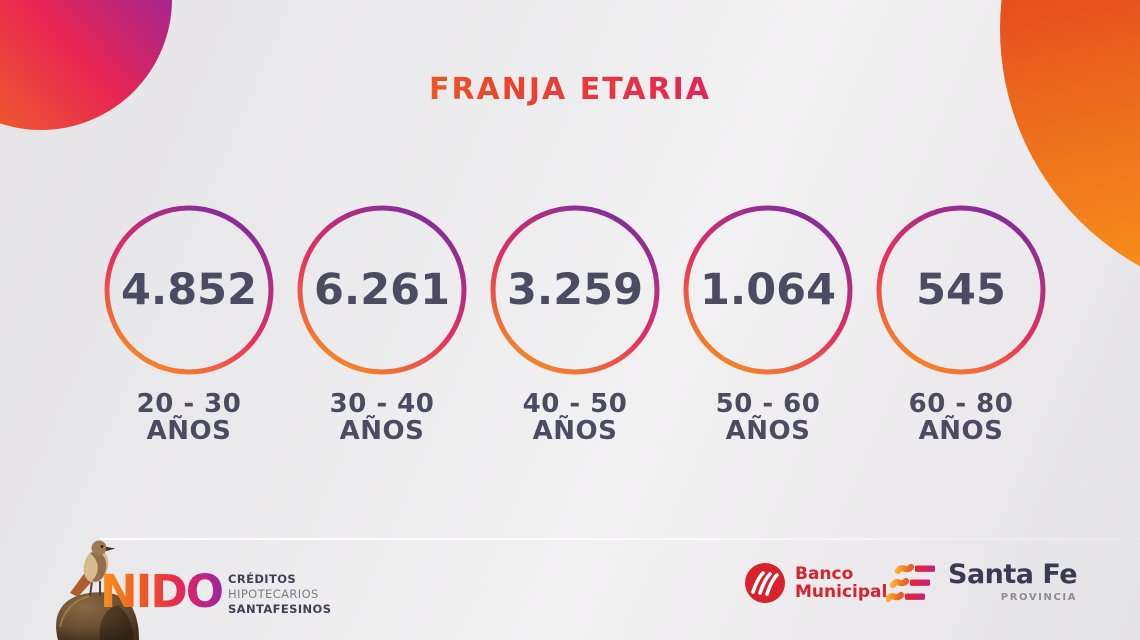 This screenshot has width=1140, height=640. I want to click on stat-range: 50 - 60, so click(768, 404).